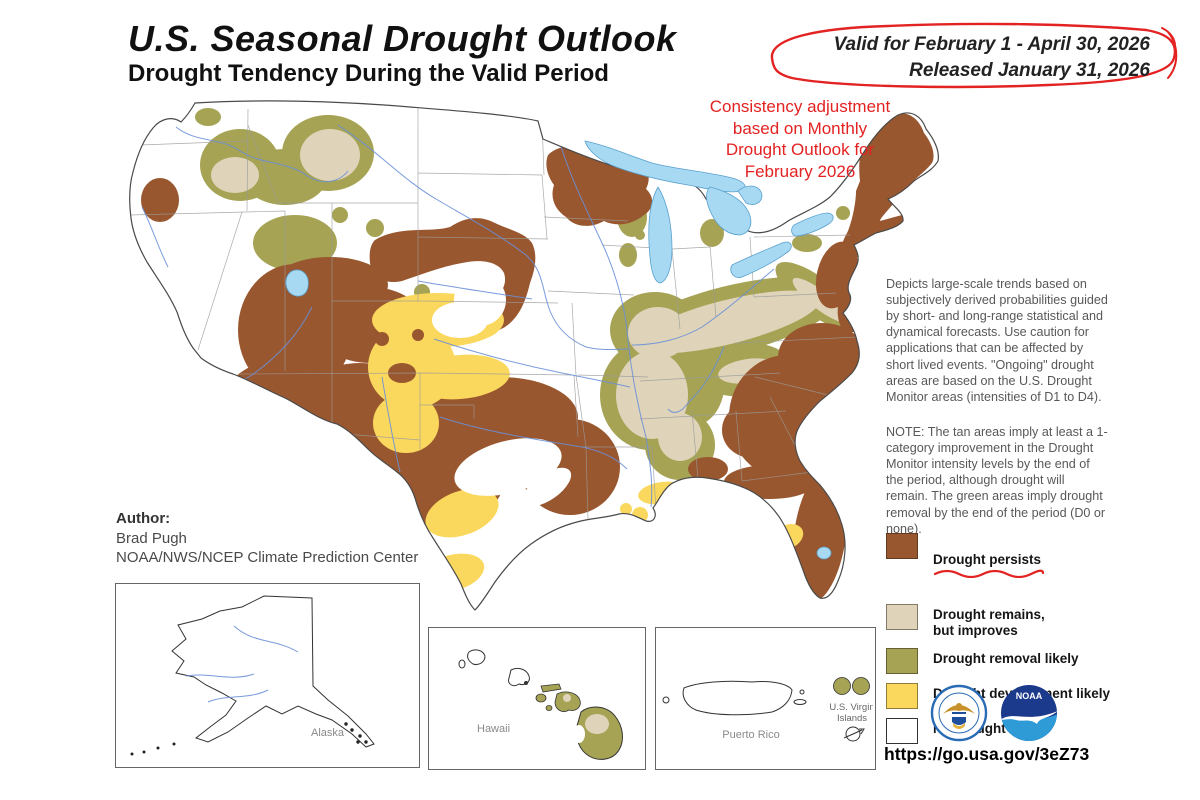 The image size is (1200, 800). I want to click on alaska-inset-map: Alaska, so click(267, 675).